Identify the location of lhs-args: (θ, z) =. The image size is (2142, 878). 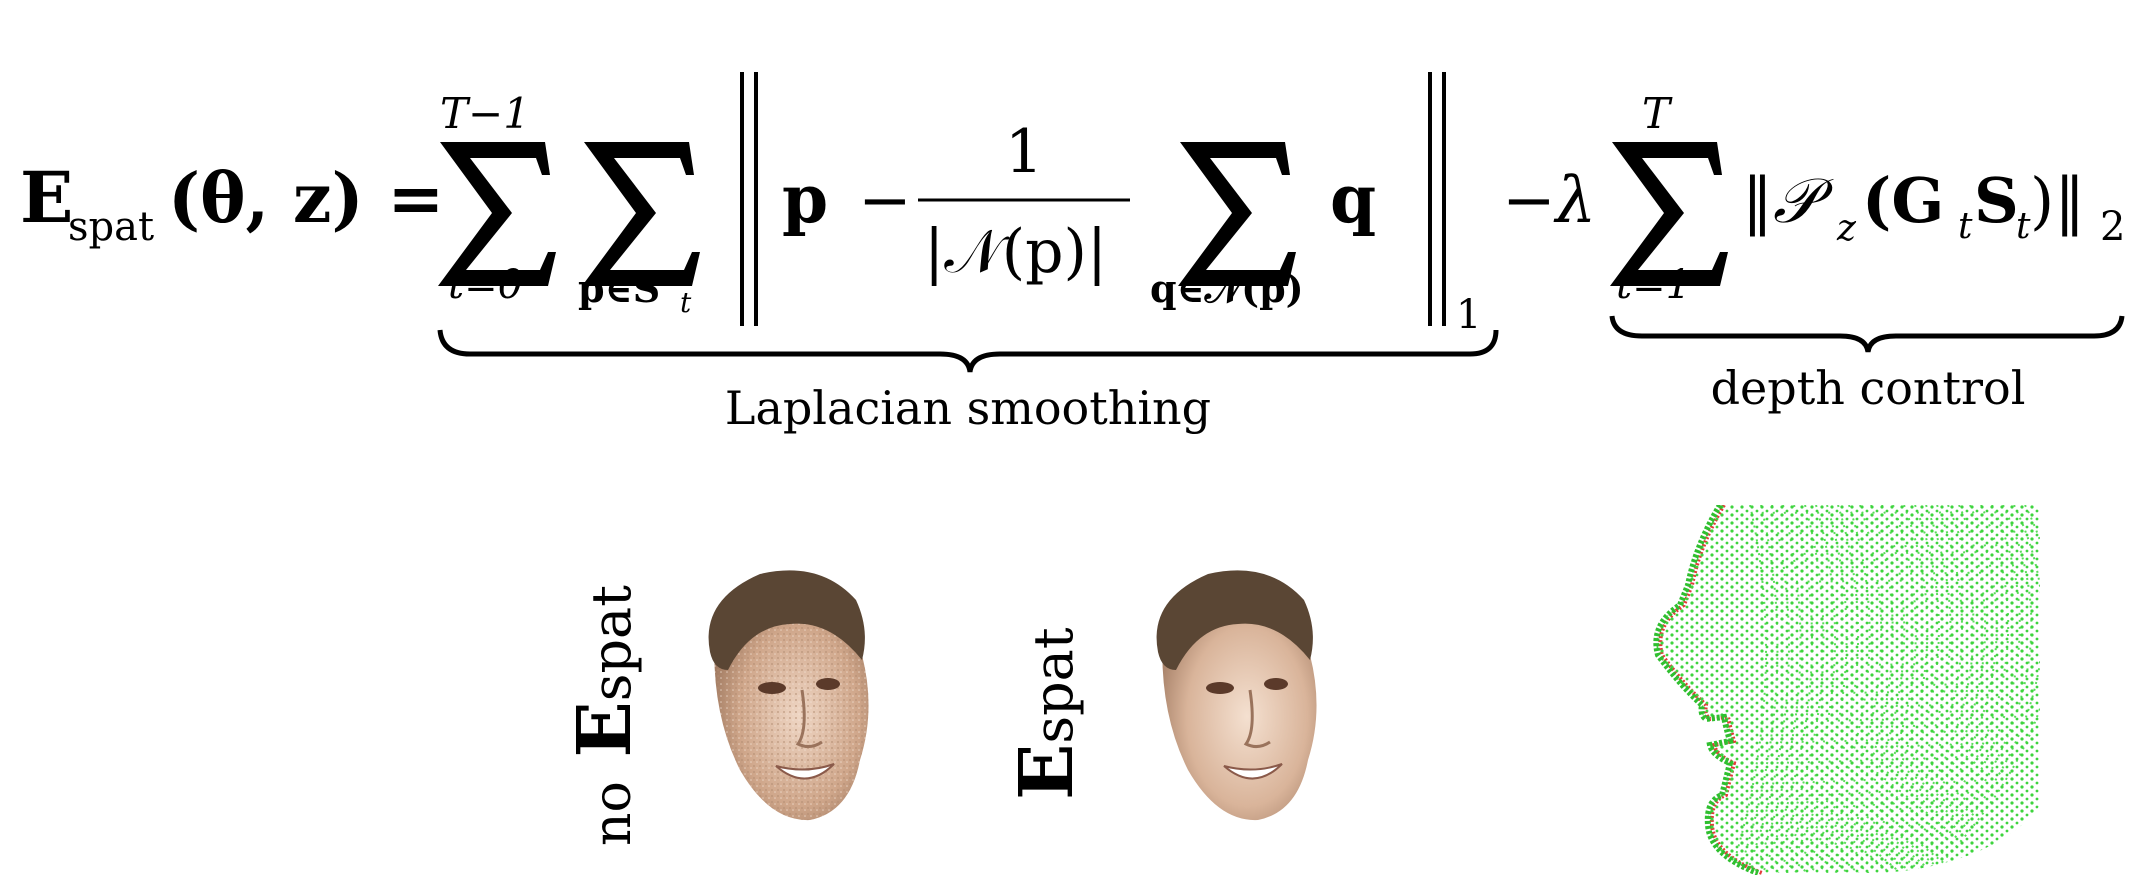
(306, 199).